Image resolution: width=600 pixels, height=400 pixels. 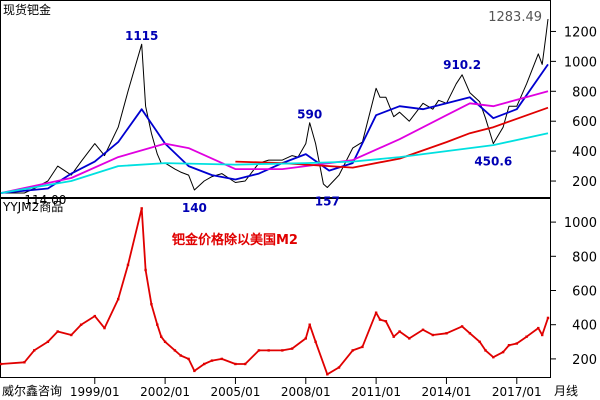 What do you see at coordinates (584, 360) in the screenshot?
I see `y-tick-label-1-0: 200` at bounding box center [584, 360].